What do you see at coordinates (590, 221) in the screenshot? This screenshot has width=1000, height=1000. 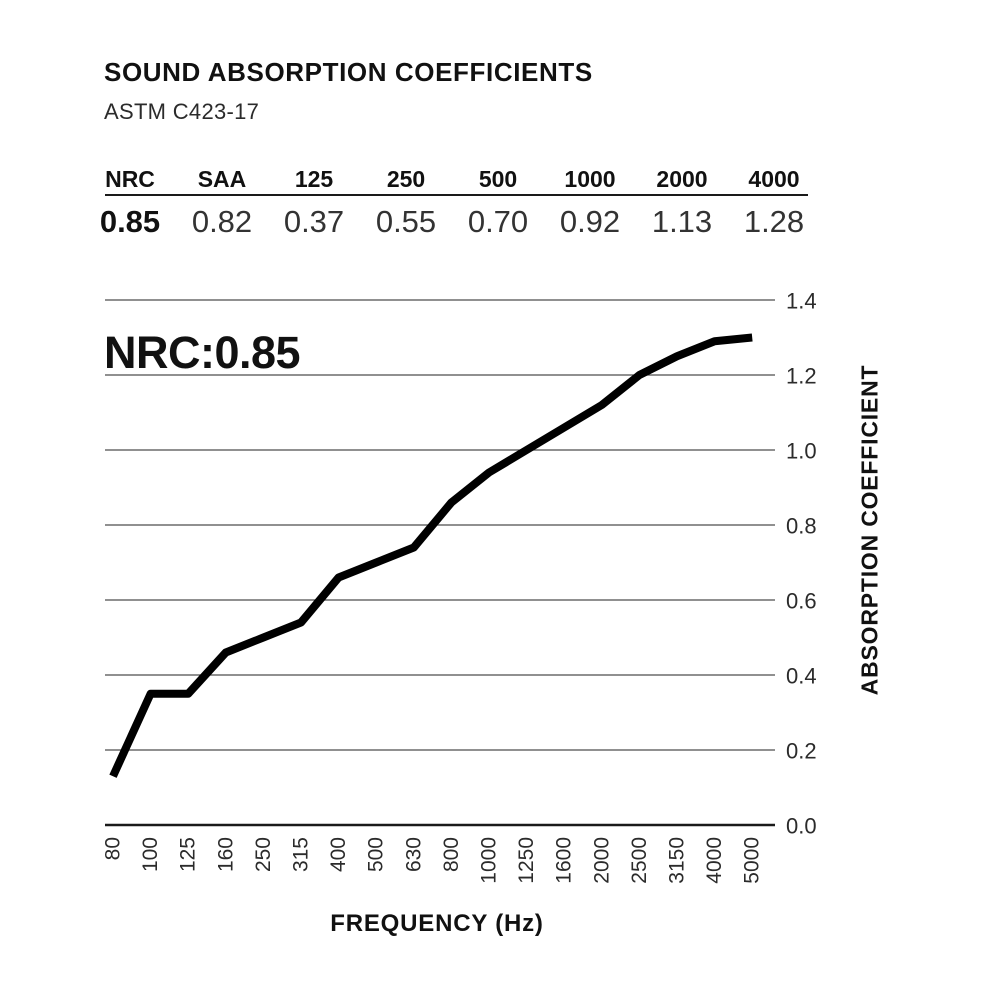 I see `table-value-cell: 0.92` at bounding box center [590, 221].